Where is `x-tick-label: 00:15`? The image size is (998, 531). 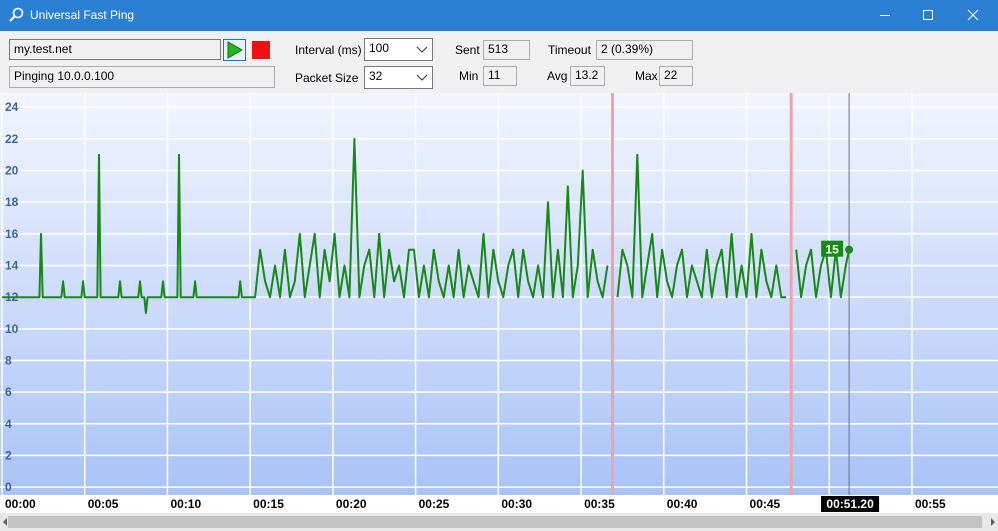
x-tick-label: 00:15 is located at coordinates (268, 504).